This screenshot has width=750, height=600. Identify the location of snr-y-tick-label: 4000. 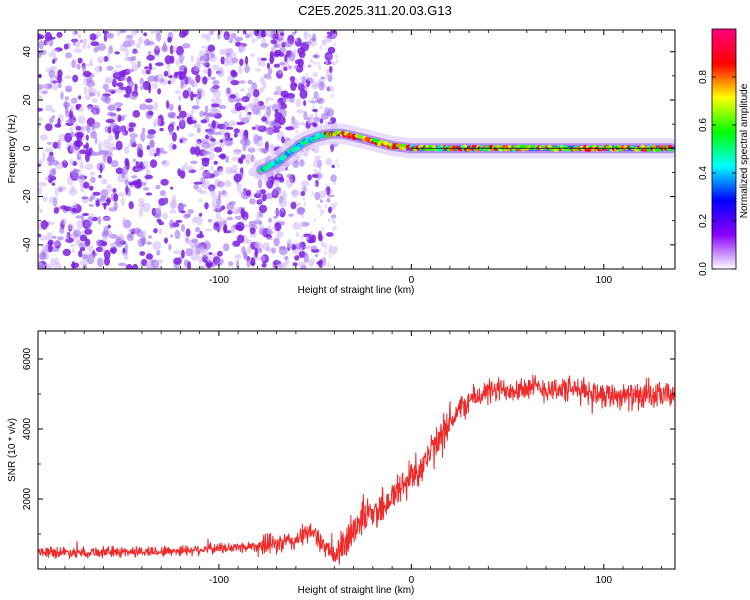
(27, 428).